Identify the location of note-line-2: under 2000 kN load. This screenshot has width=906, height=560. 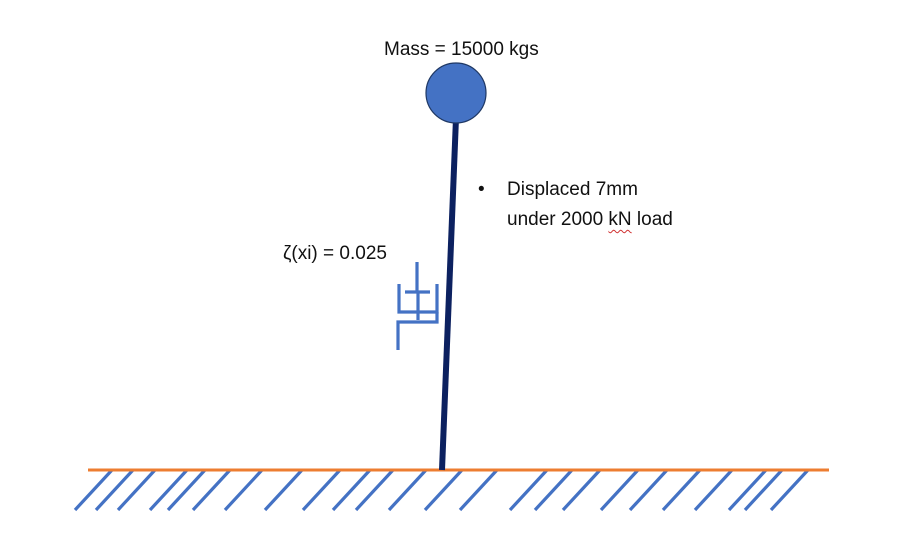
(590, 220).